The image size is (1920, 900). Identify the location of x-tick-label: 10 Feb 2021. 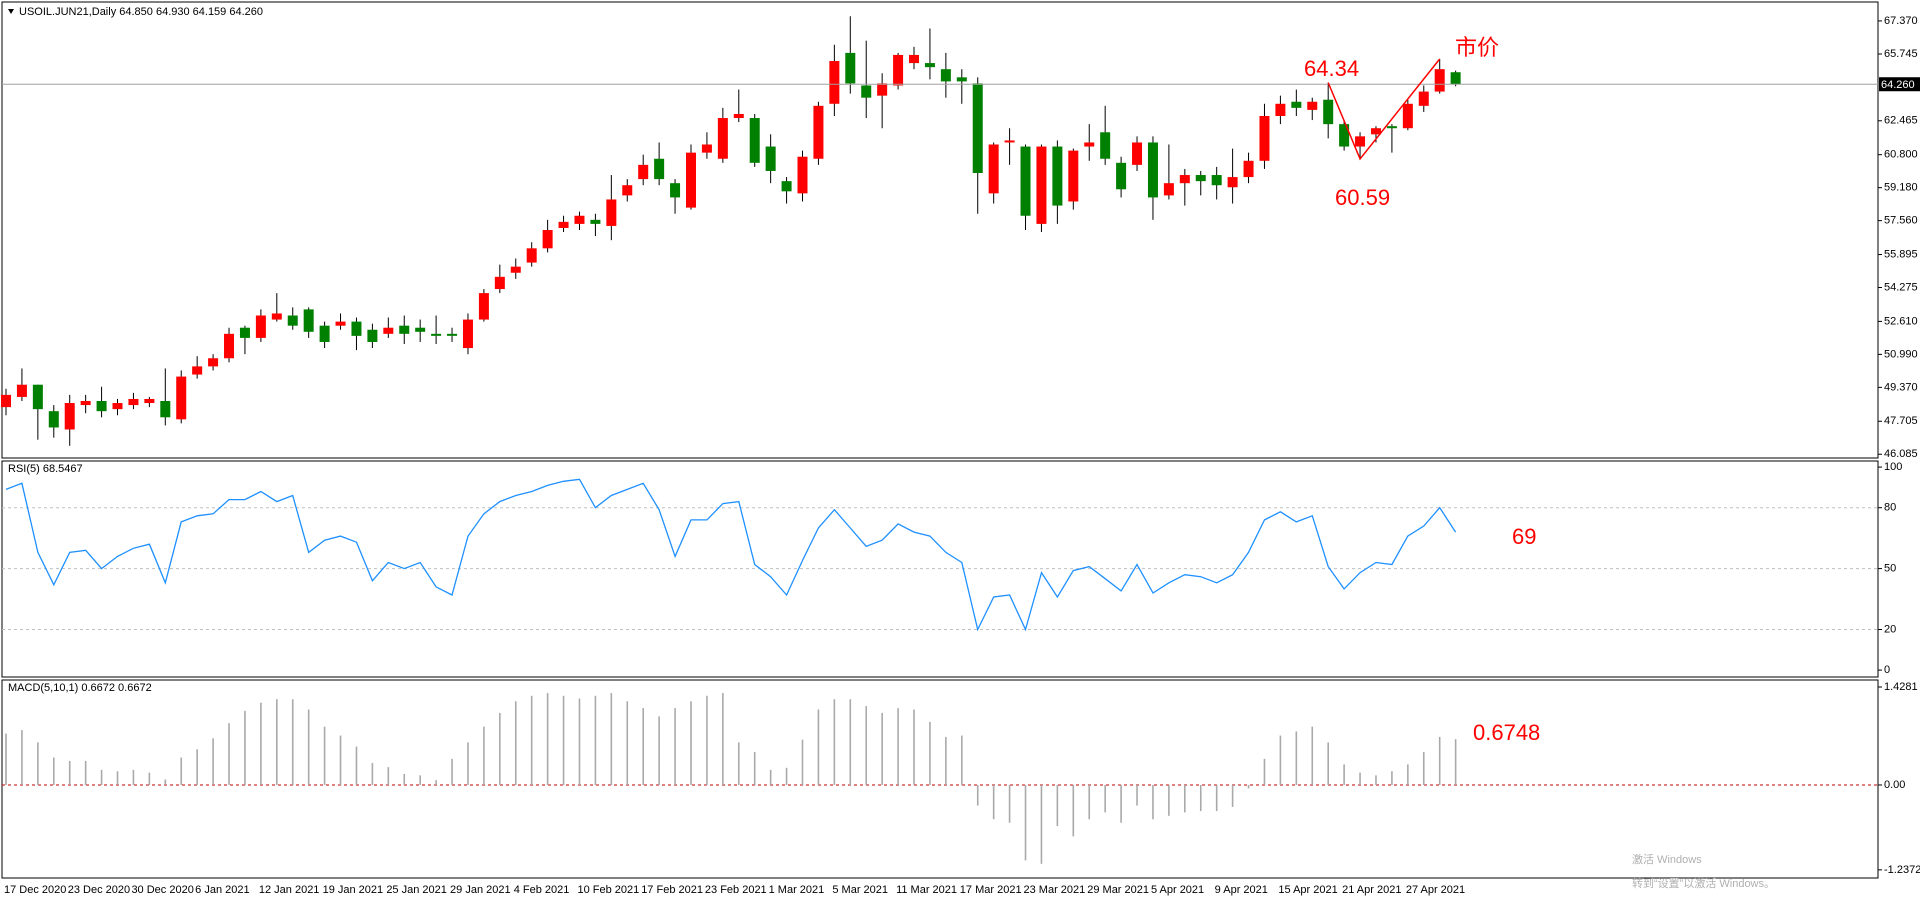
(608, 890).